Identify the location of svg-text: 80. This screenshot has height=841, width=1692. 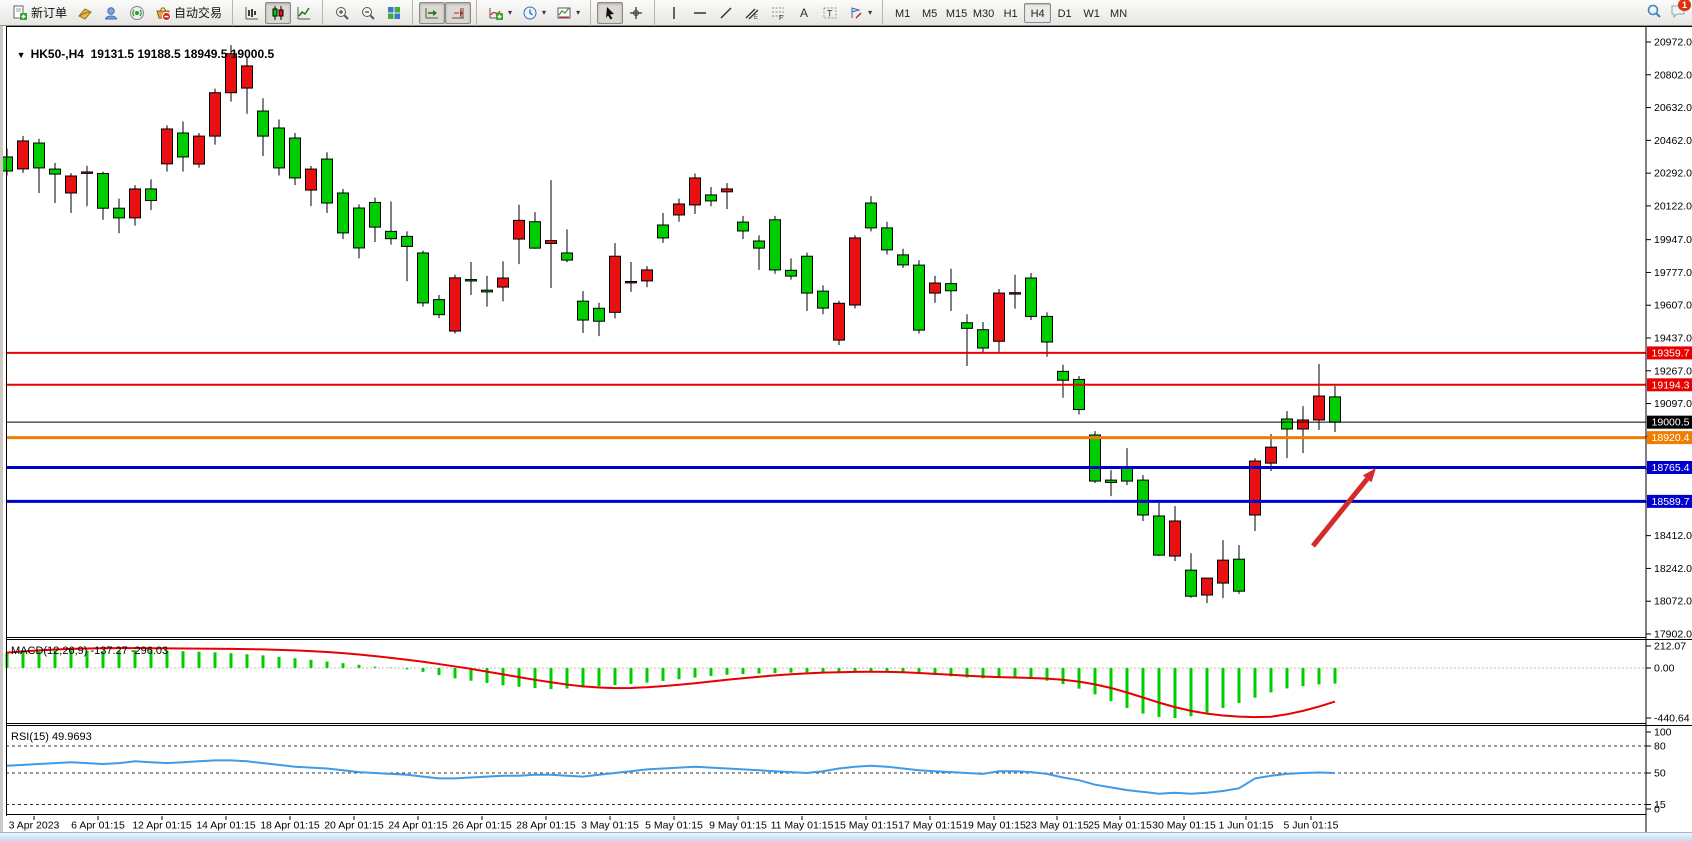
(1660, 747).